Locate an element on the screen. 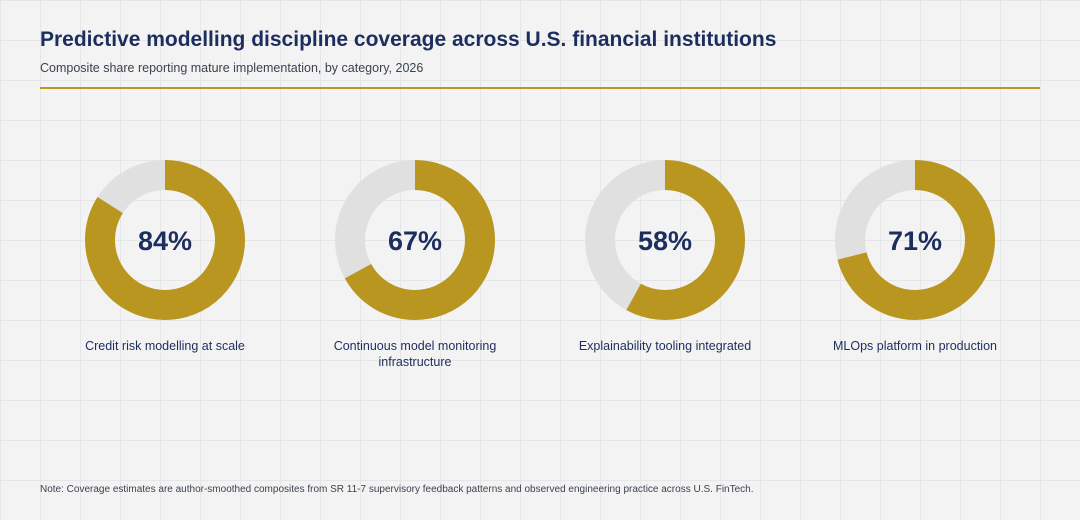  donut-value-label: 58% is located at coordinates (665, 241).